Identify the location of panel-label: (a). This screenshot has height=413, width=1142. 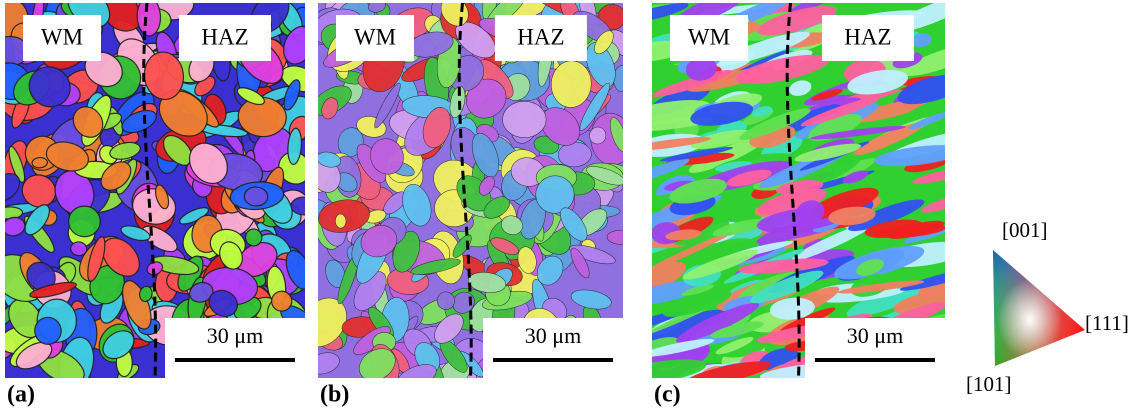
(21, 395).